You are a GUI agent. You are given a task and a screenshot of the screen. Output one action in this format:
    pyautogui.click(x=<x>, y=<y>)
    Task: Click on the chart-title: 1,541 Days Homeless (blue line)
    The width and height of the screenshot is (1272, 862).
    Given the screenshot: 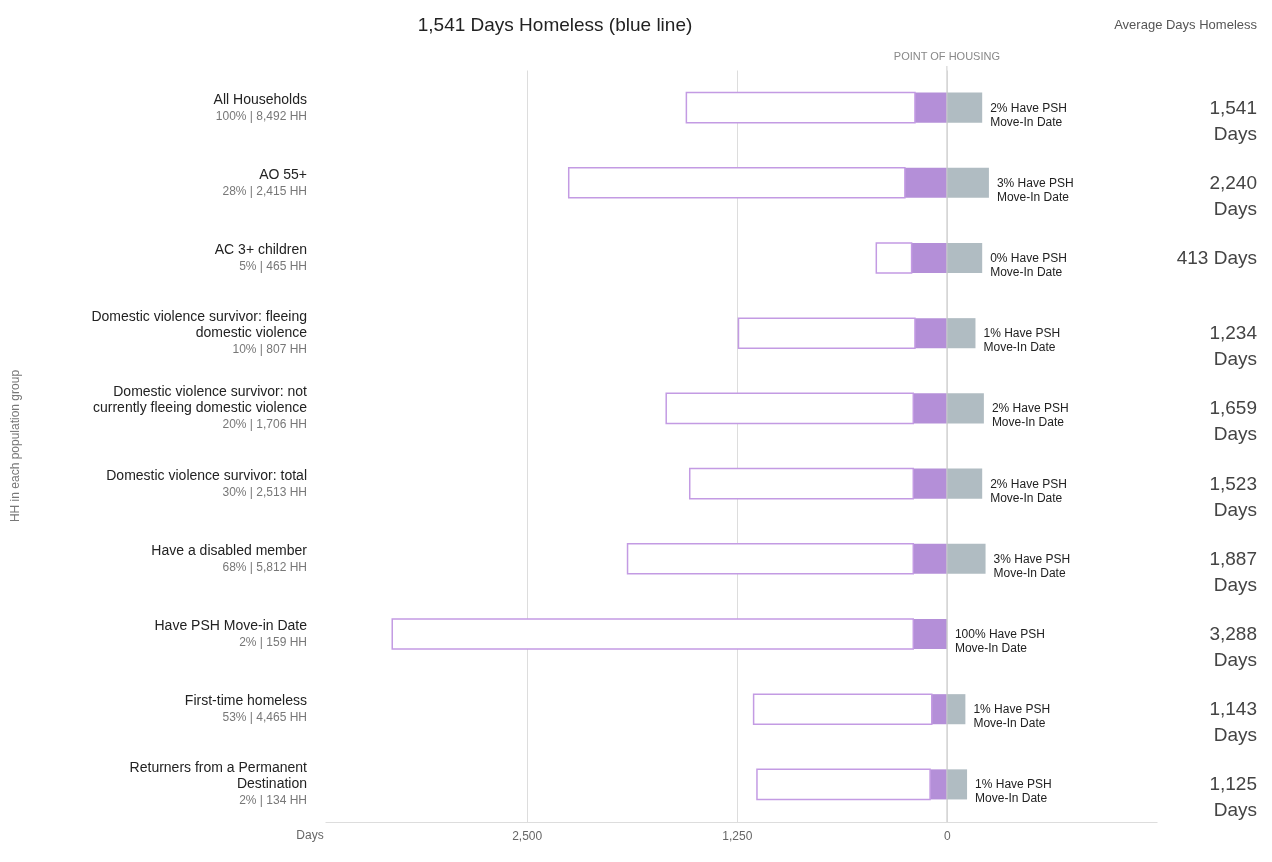 What is the action you would take?
    pyautogui.click(x=555, y=24)
    